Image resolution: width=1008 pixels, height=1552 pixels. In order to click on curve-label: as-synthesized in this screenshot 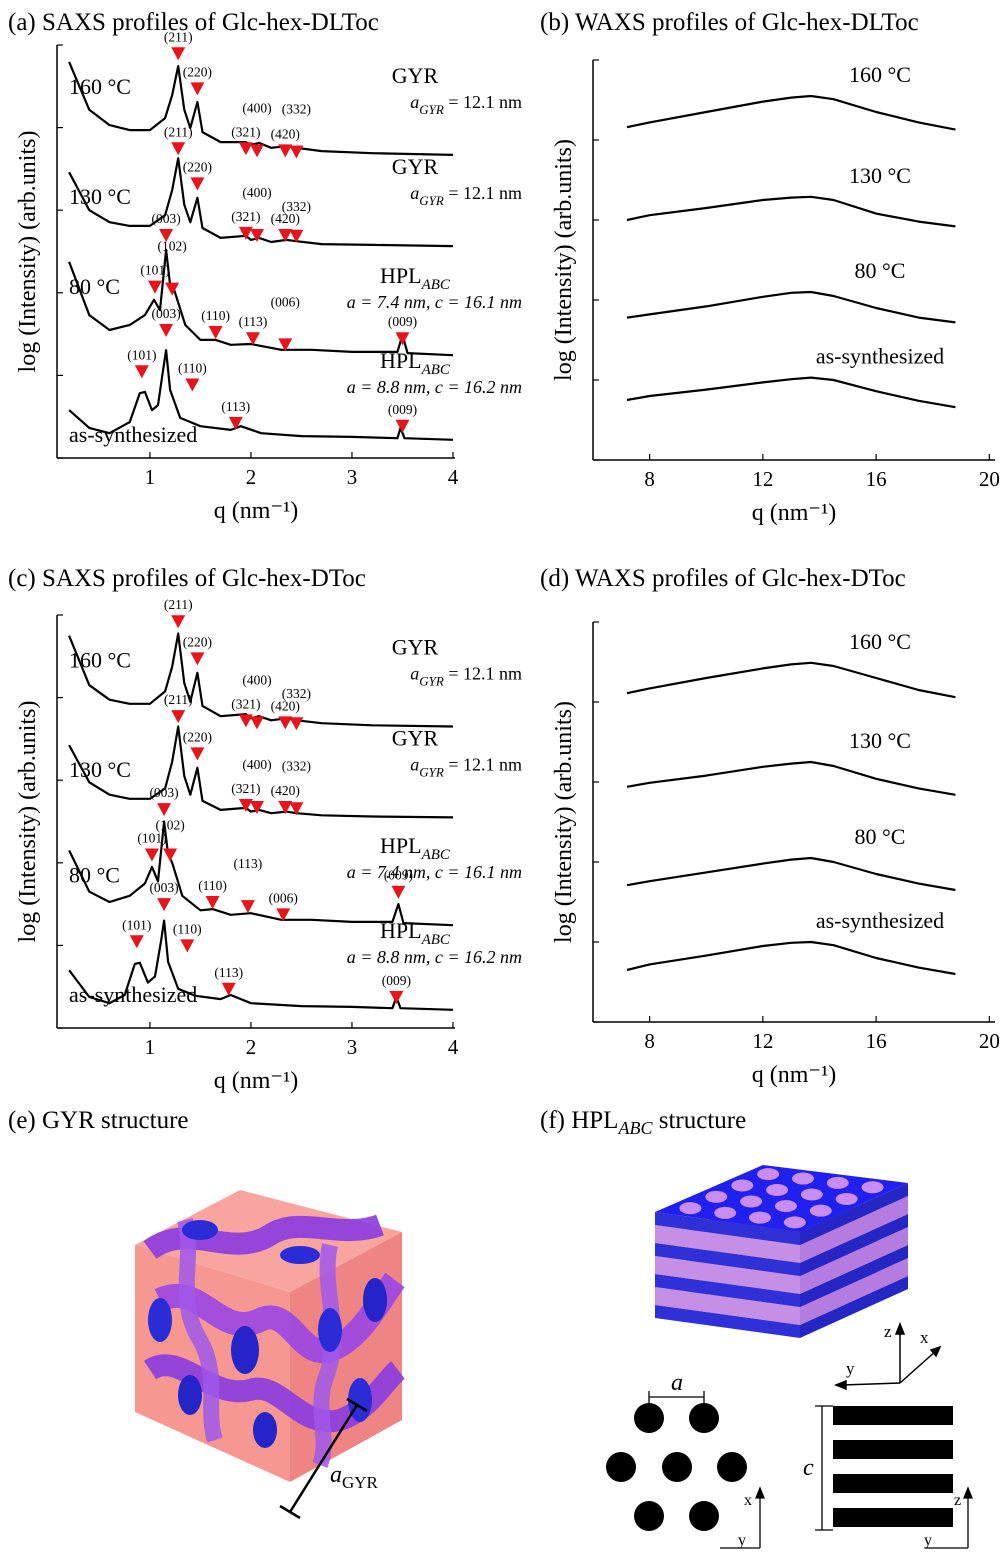, I will do `click(880, 356)`.